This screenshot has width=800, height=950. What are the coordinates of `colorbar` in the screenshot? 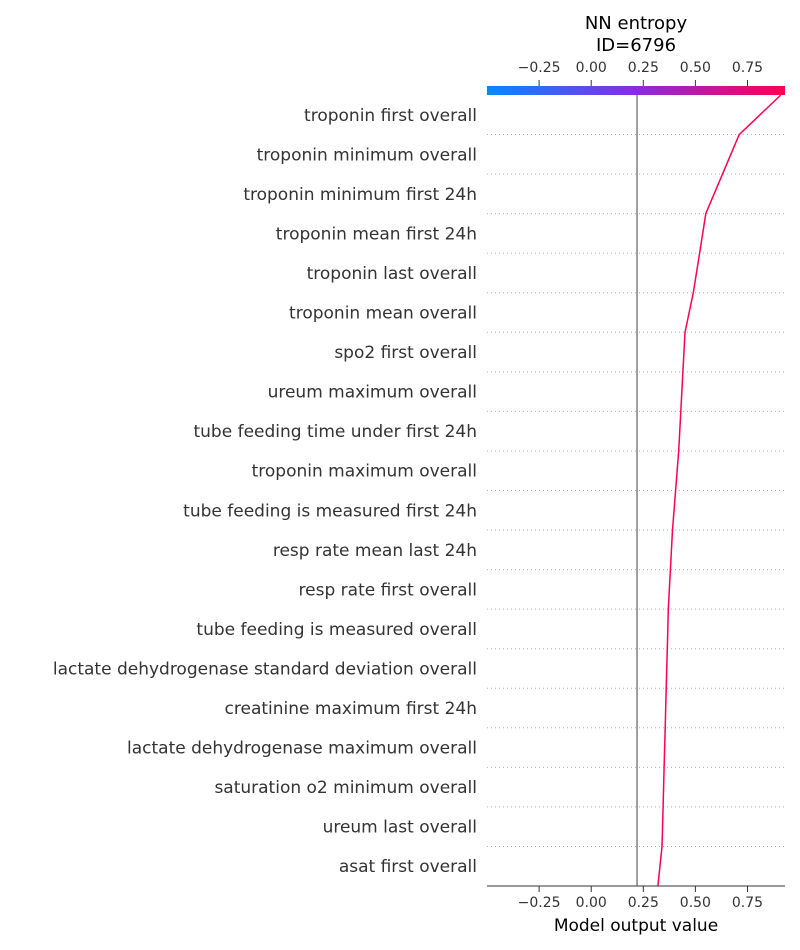 It's located at (636, 90).